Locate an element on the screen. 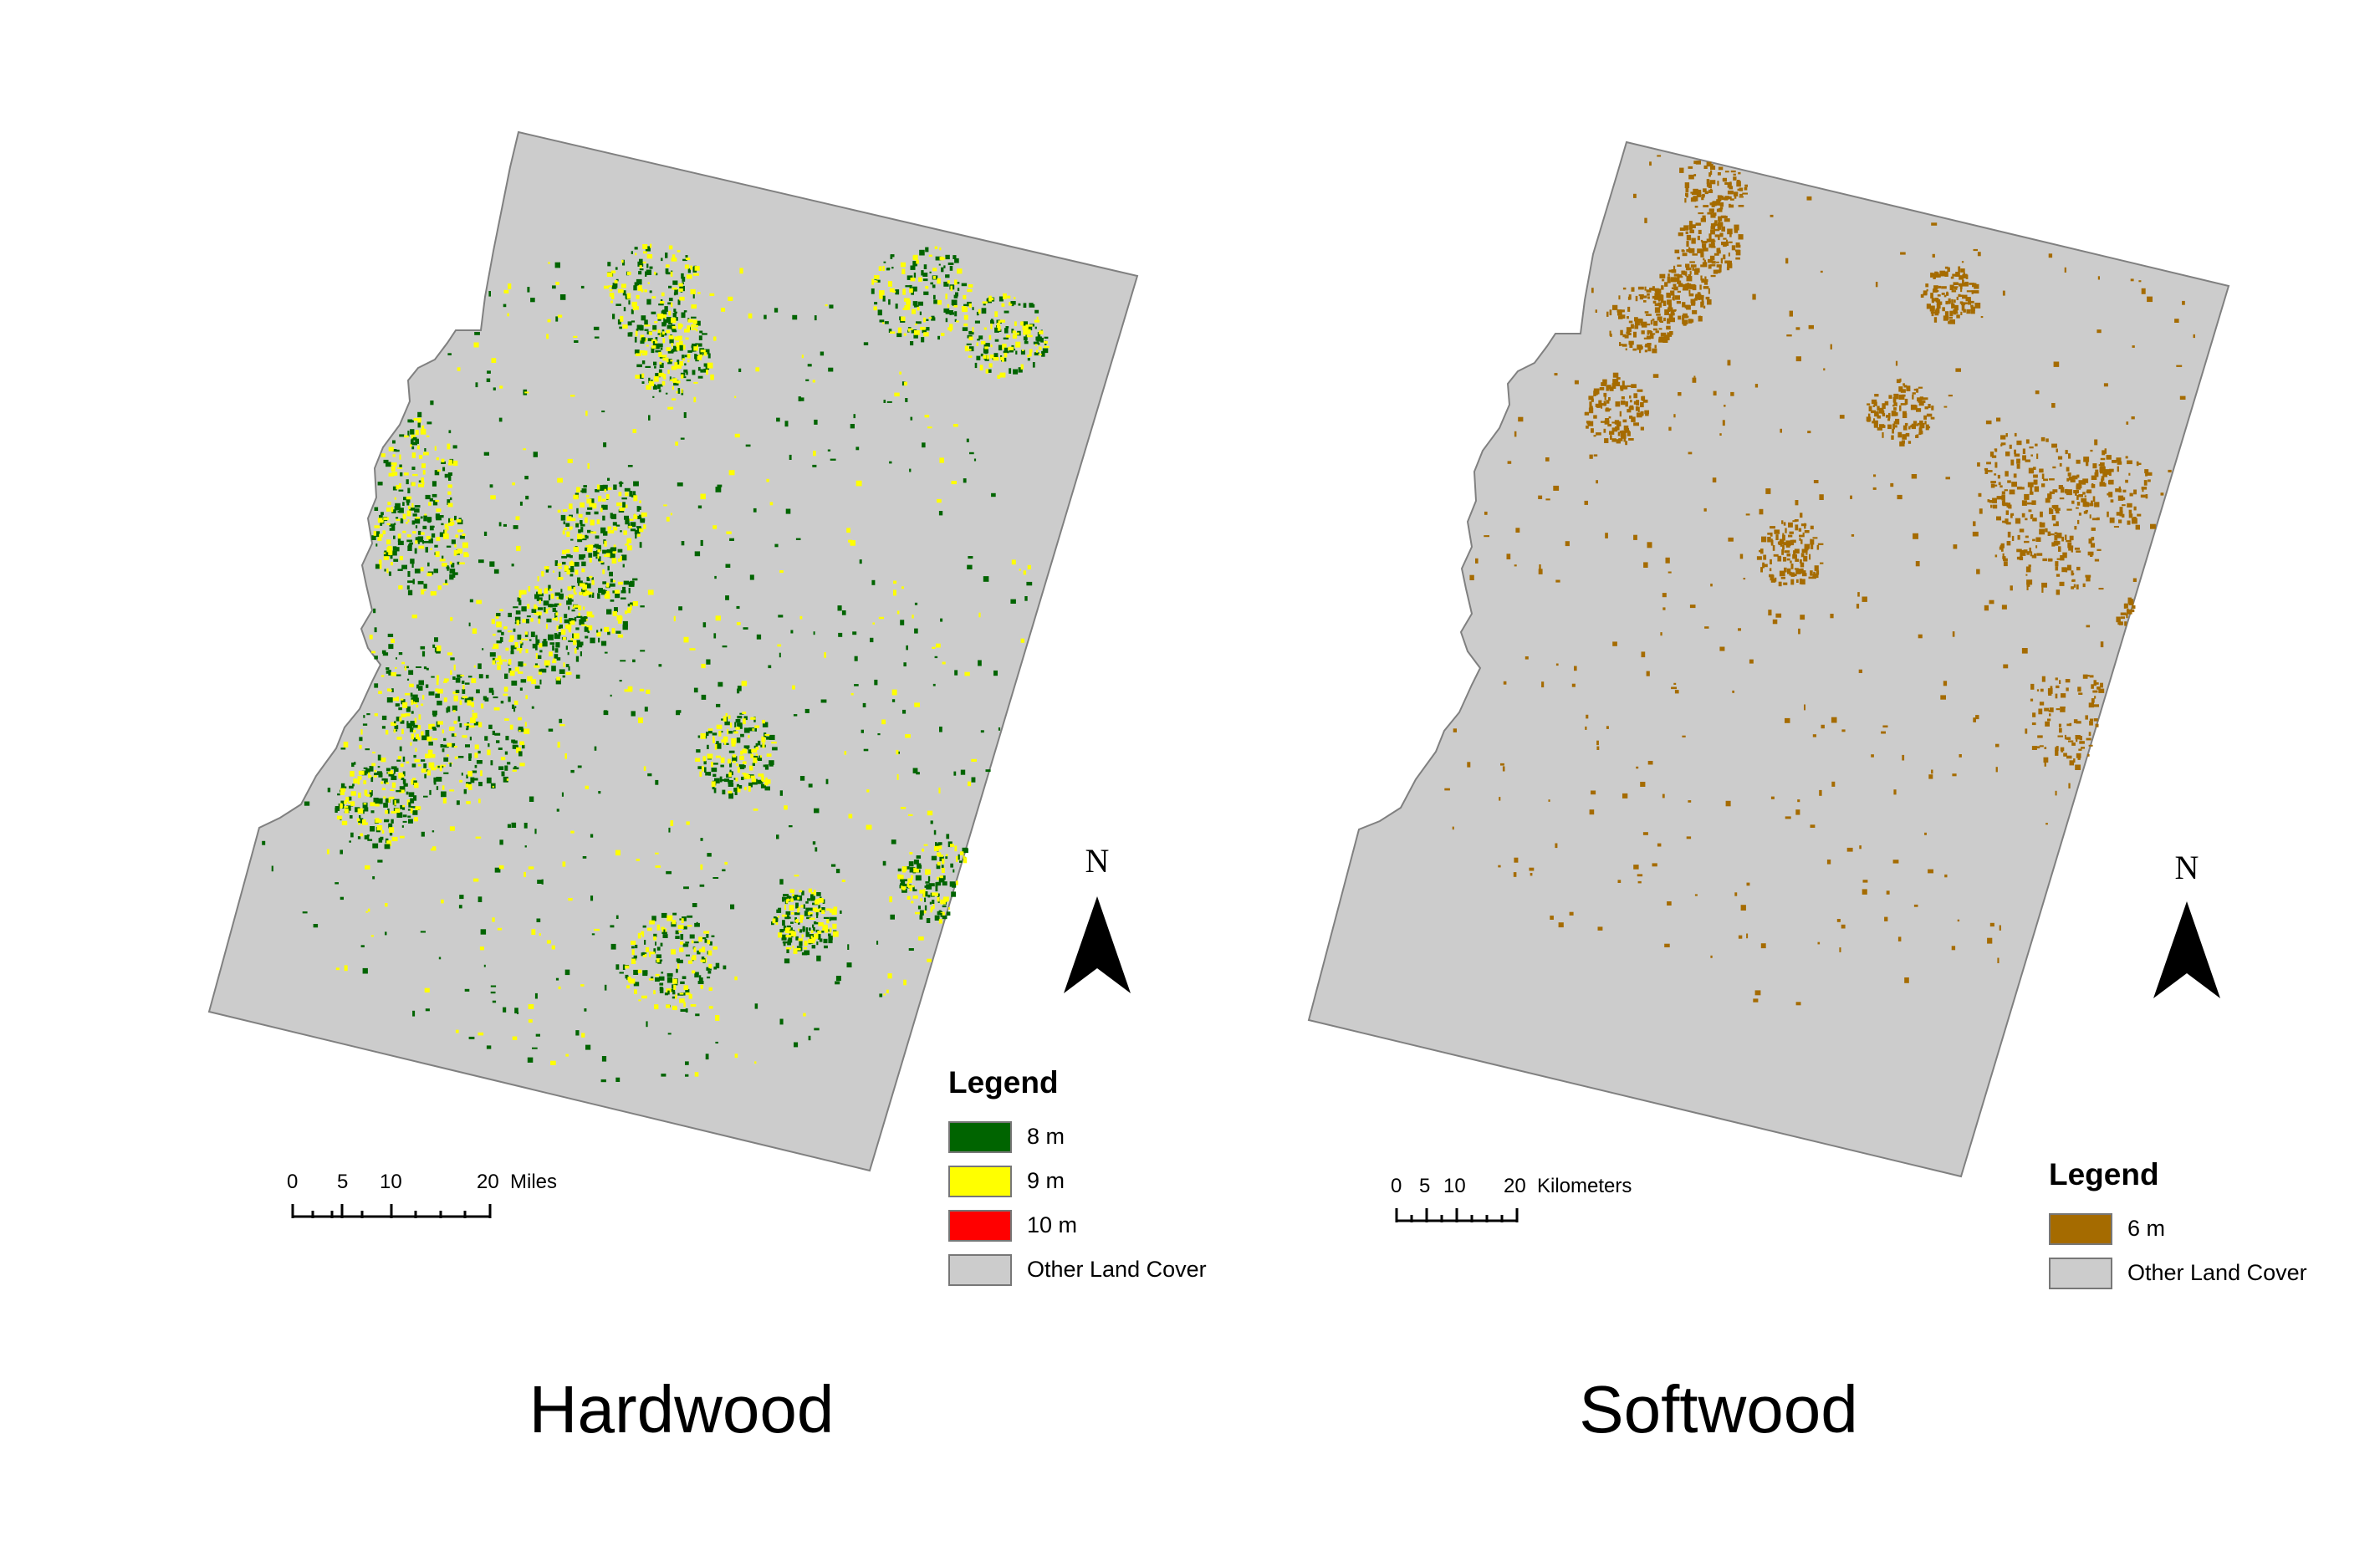  legend-item-6m: 6 m is located at coordinates (2178, 1229).